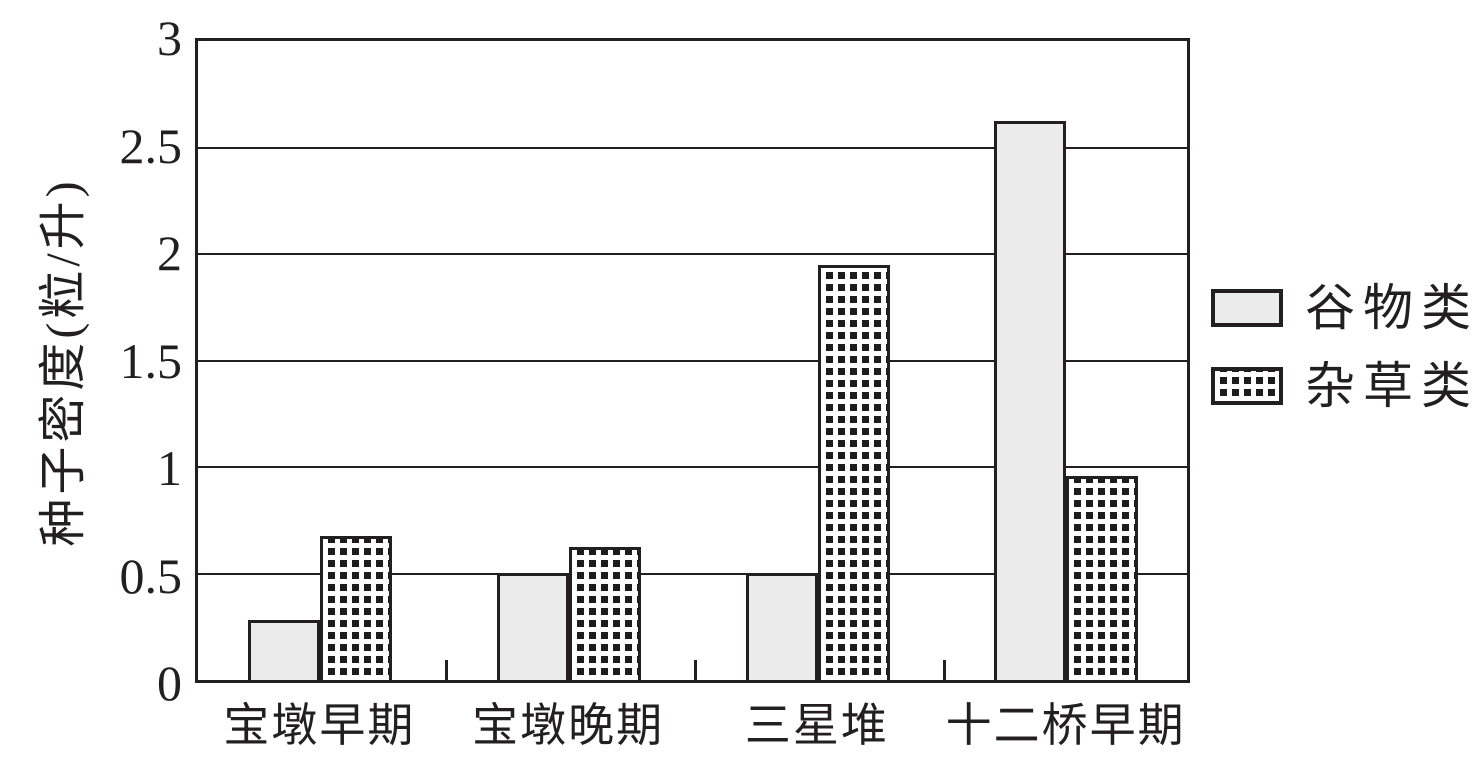 The height and width of the screenshot is (776, 1475). I want to click on y-tick-label-1: 1, so click(169, 468).